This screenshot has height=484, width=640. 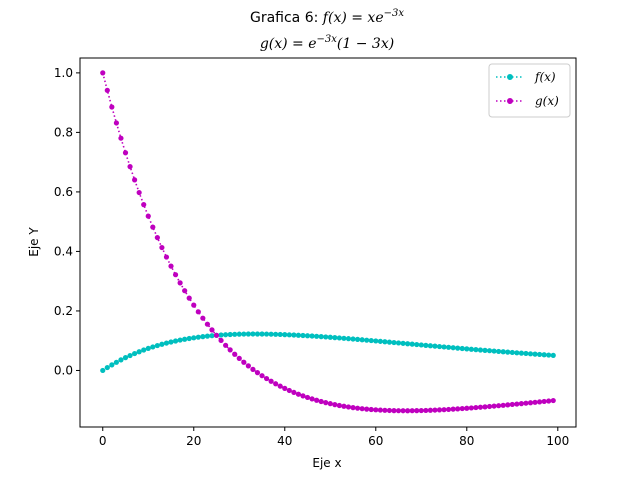 What do you see at coordinates (327, 39) in the screenshot?
I see `chart-title-exponent-g: −3x` at bounding box center [327, 39].